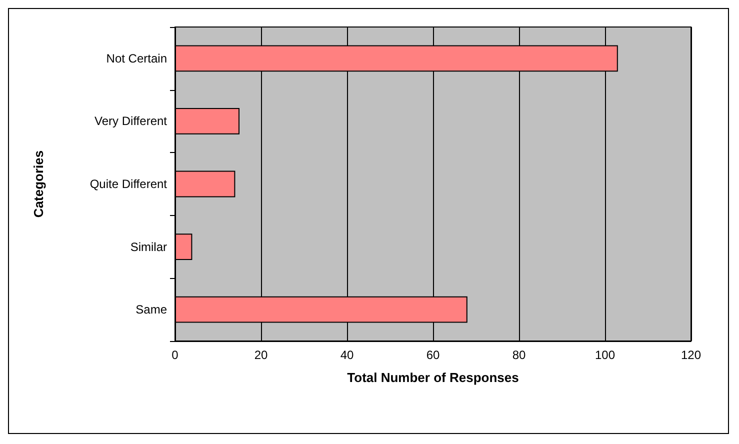 The width and height of the screenshot is (739, 444). I want to click on y-axis-title: Categories, so click(38, 184).